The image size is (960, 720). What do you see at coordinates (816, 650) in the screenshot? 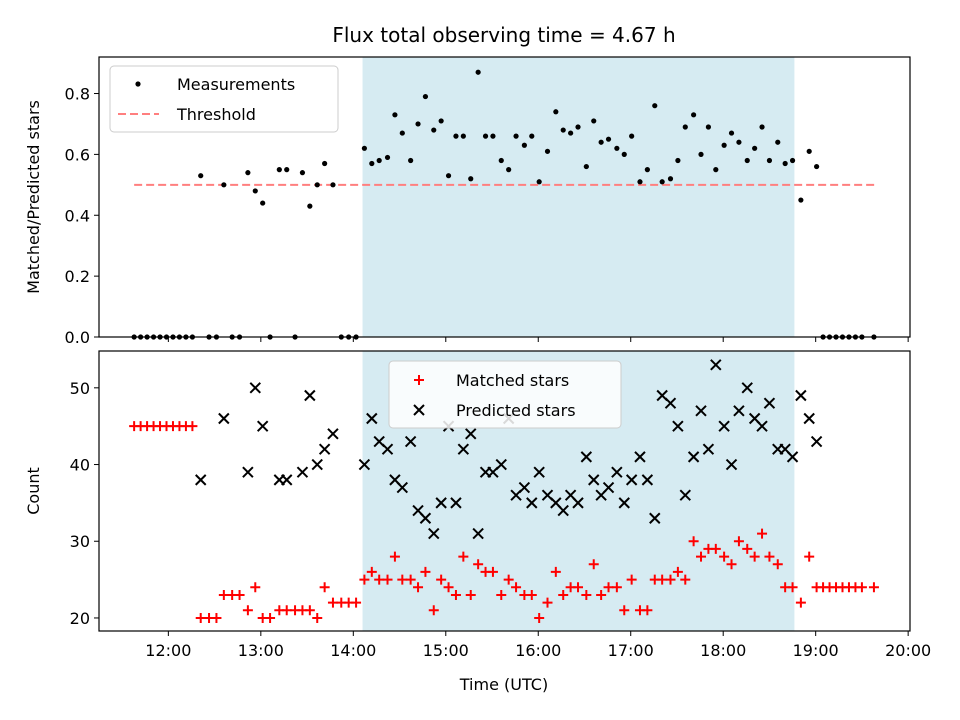
I see `x-tick-label: 19:00` at bounding box center [816, 650].